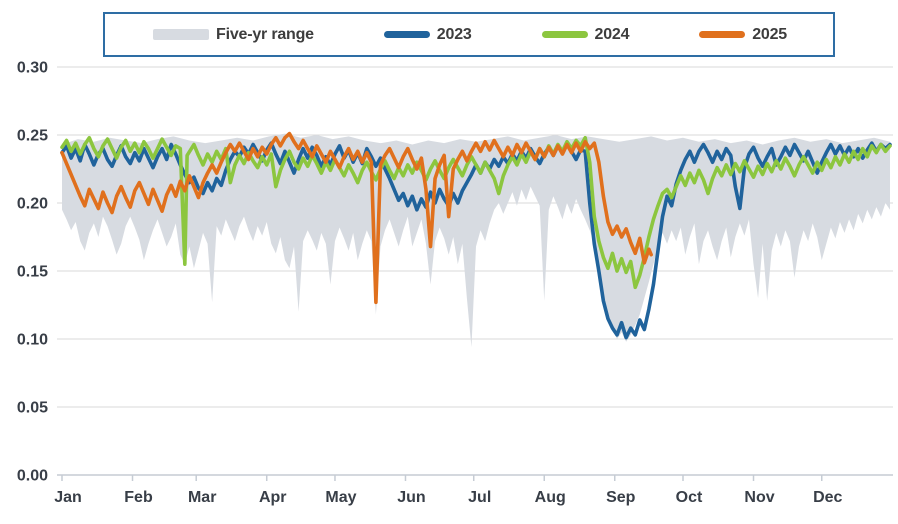  I want to click on x-axis-tick-label: Apr, so click(273, 497).